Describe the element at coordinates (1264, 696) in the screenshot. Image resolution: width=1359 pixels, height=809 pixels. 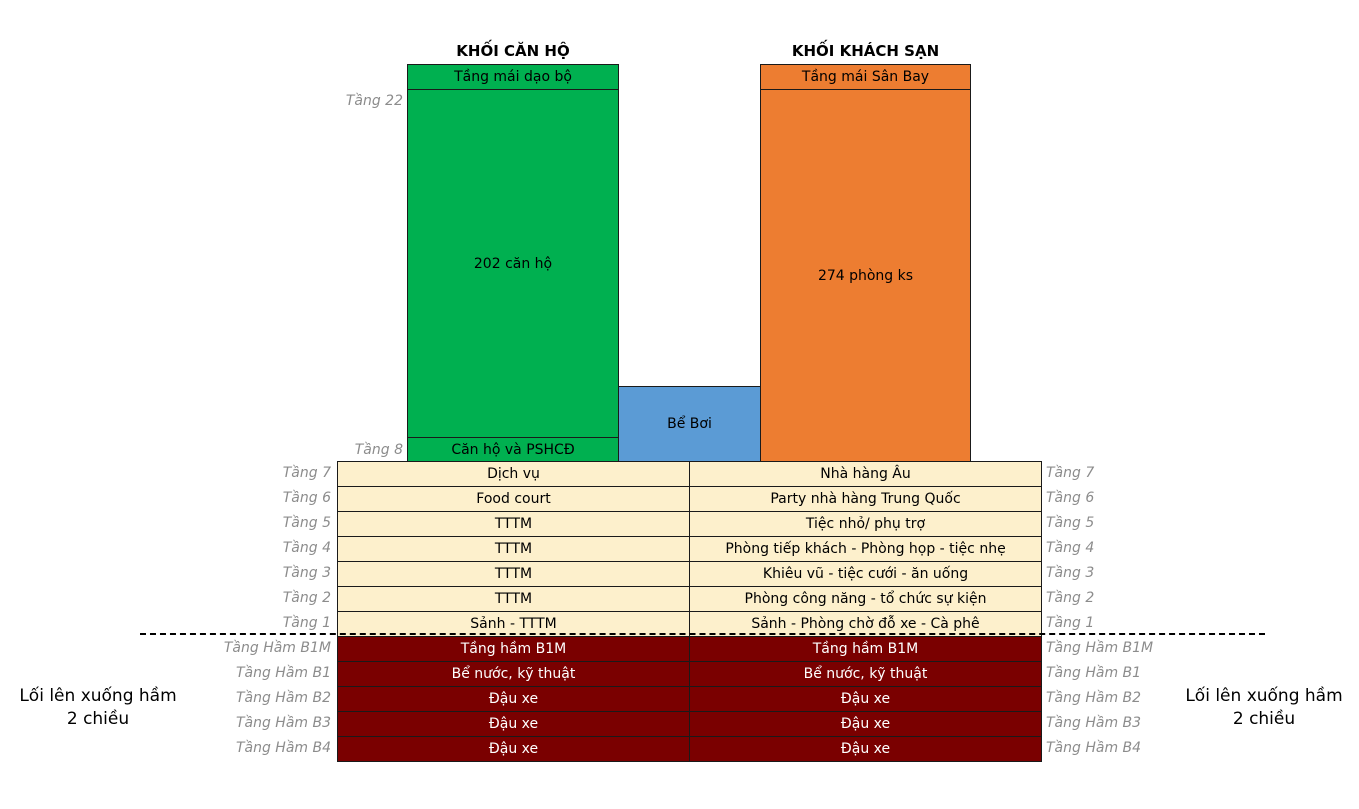
I see `ramp-note-right-line1: Lối lên xuống hầm` at that location.